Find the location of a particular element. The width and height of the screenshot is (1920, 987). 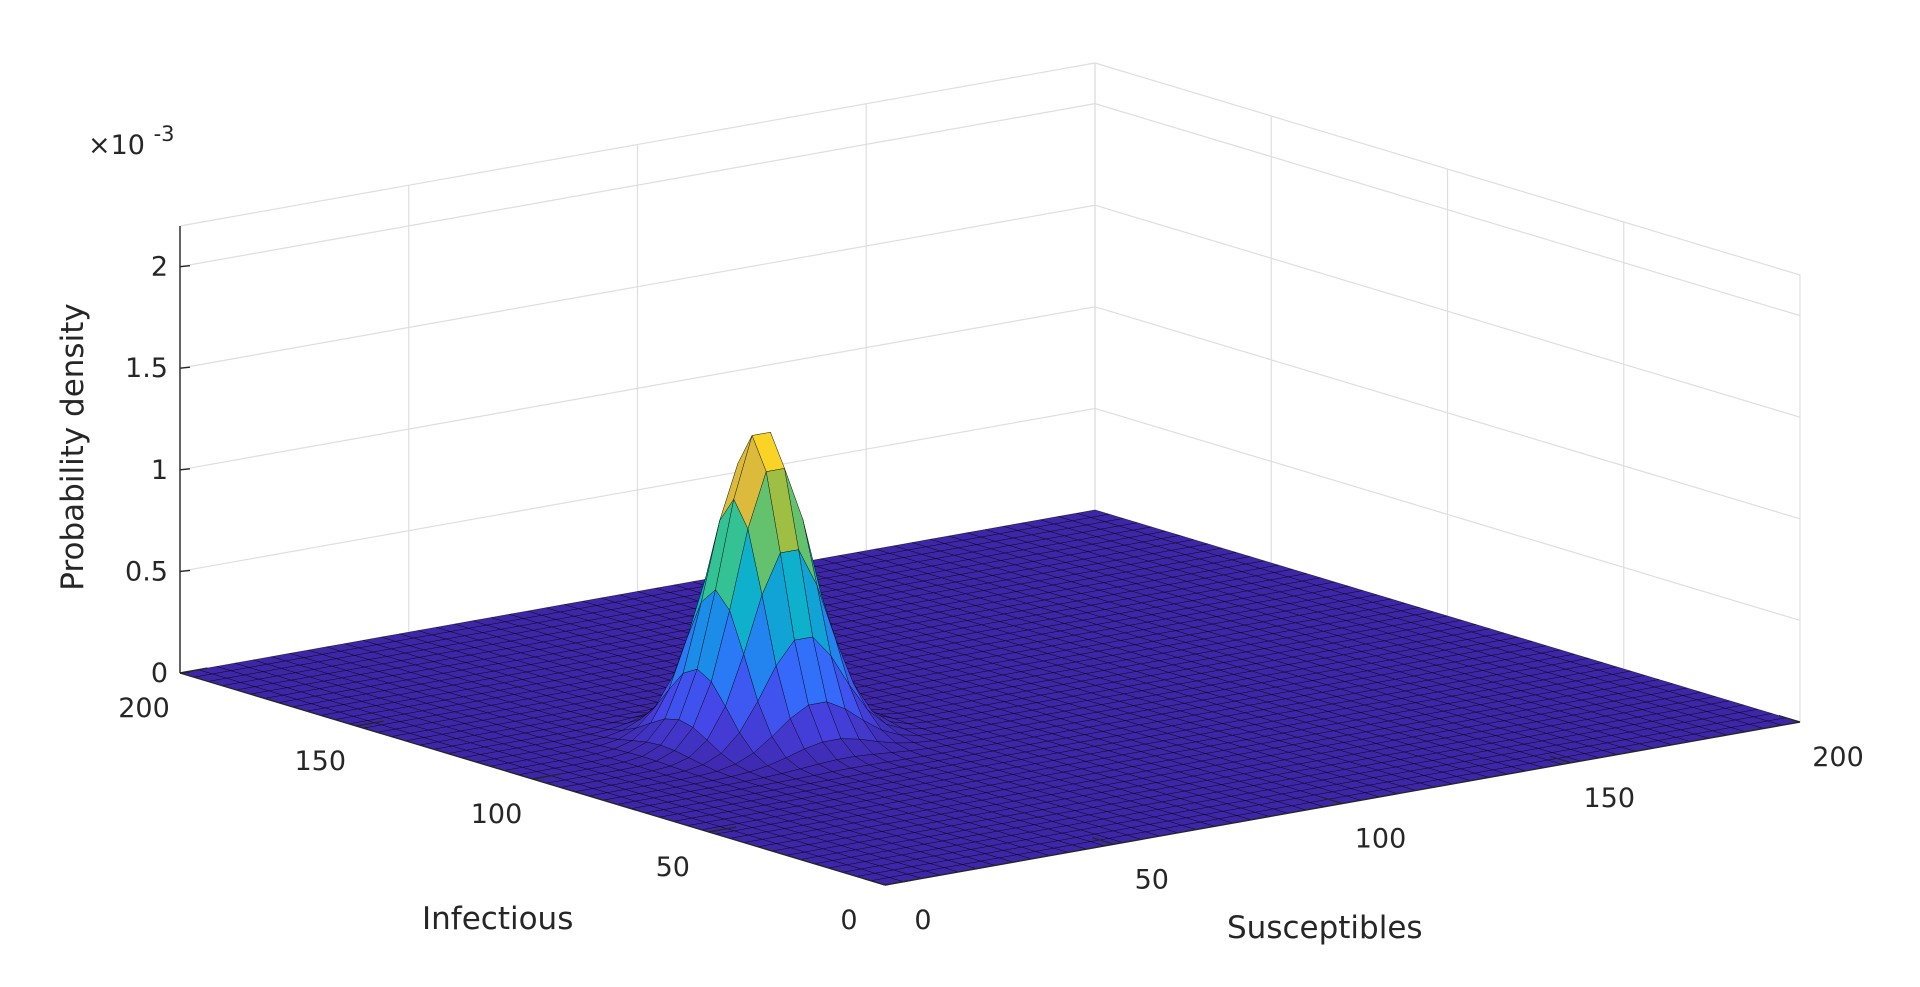

z-tick-label: 1.5 is located at coordinates (146, 368).